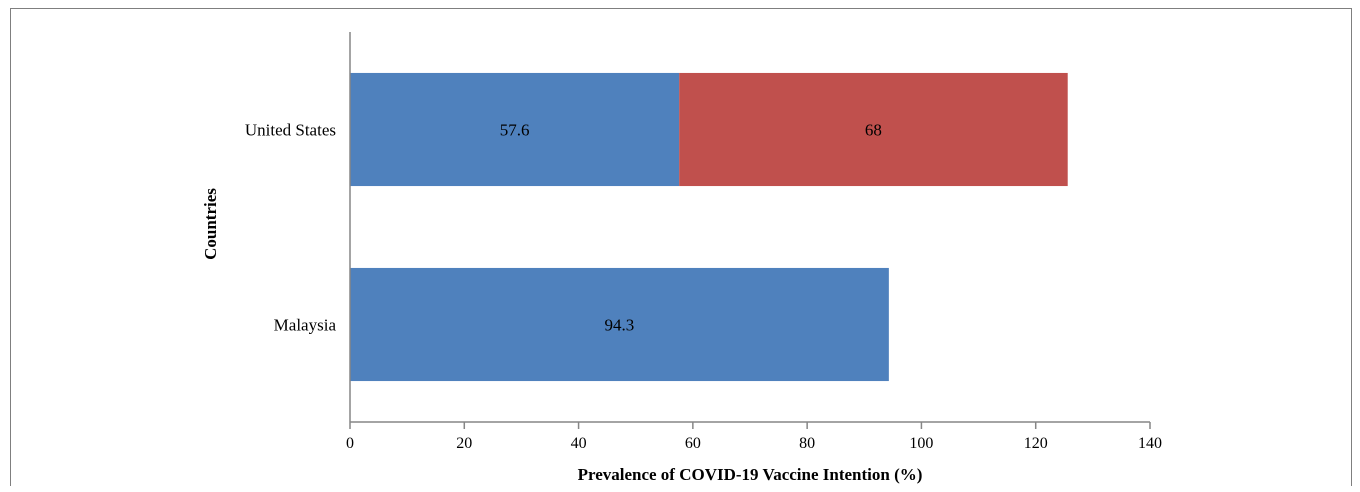  What do you see at coordinates (1036, 443) in the screenshot?
I see `x-tick-label: 120` at bounding box center [1036, 443].